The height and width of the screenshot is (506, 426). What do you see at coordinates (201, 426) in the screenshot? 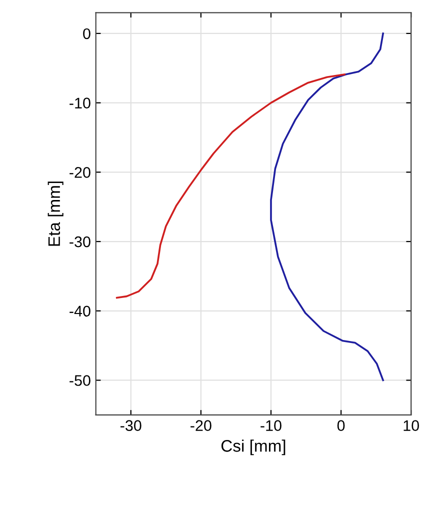
I see `x-tick-label: -20` at bounding box center [201, 426].